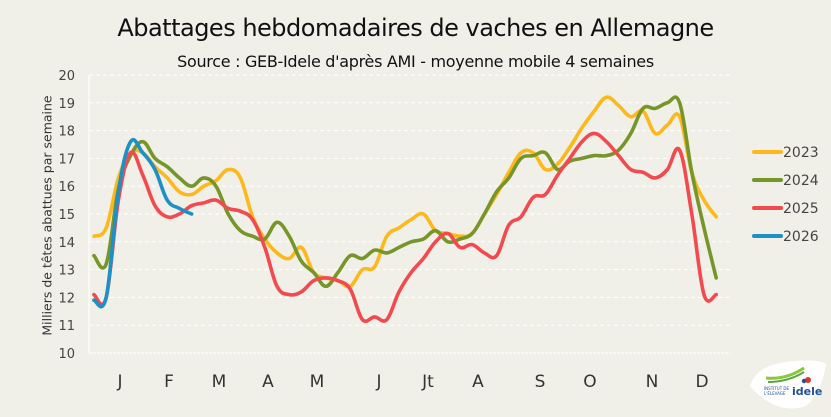 The width and height of the screenshot is (831, 417). What do you see at coordinates (540, 382) in the screenshot?
I see `x-tick-label: S` at bounding box center [540, 382].